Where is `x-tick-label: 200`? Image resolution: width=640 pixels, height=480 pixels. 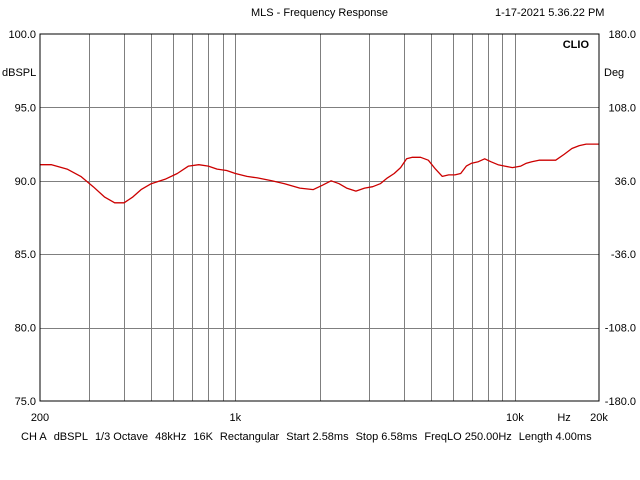 x-tick-label: 200 is located at coordinates (40, 418).